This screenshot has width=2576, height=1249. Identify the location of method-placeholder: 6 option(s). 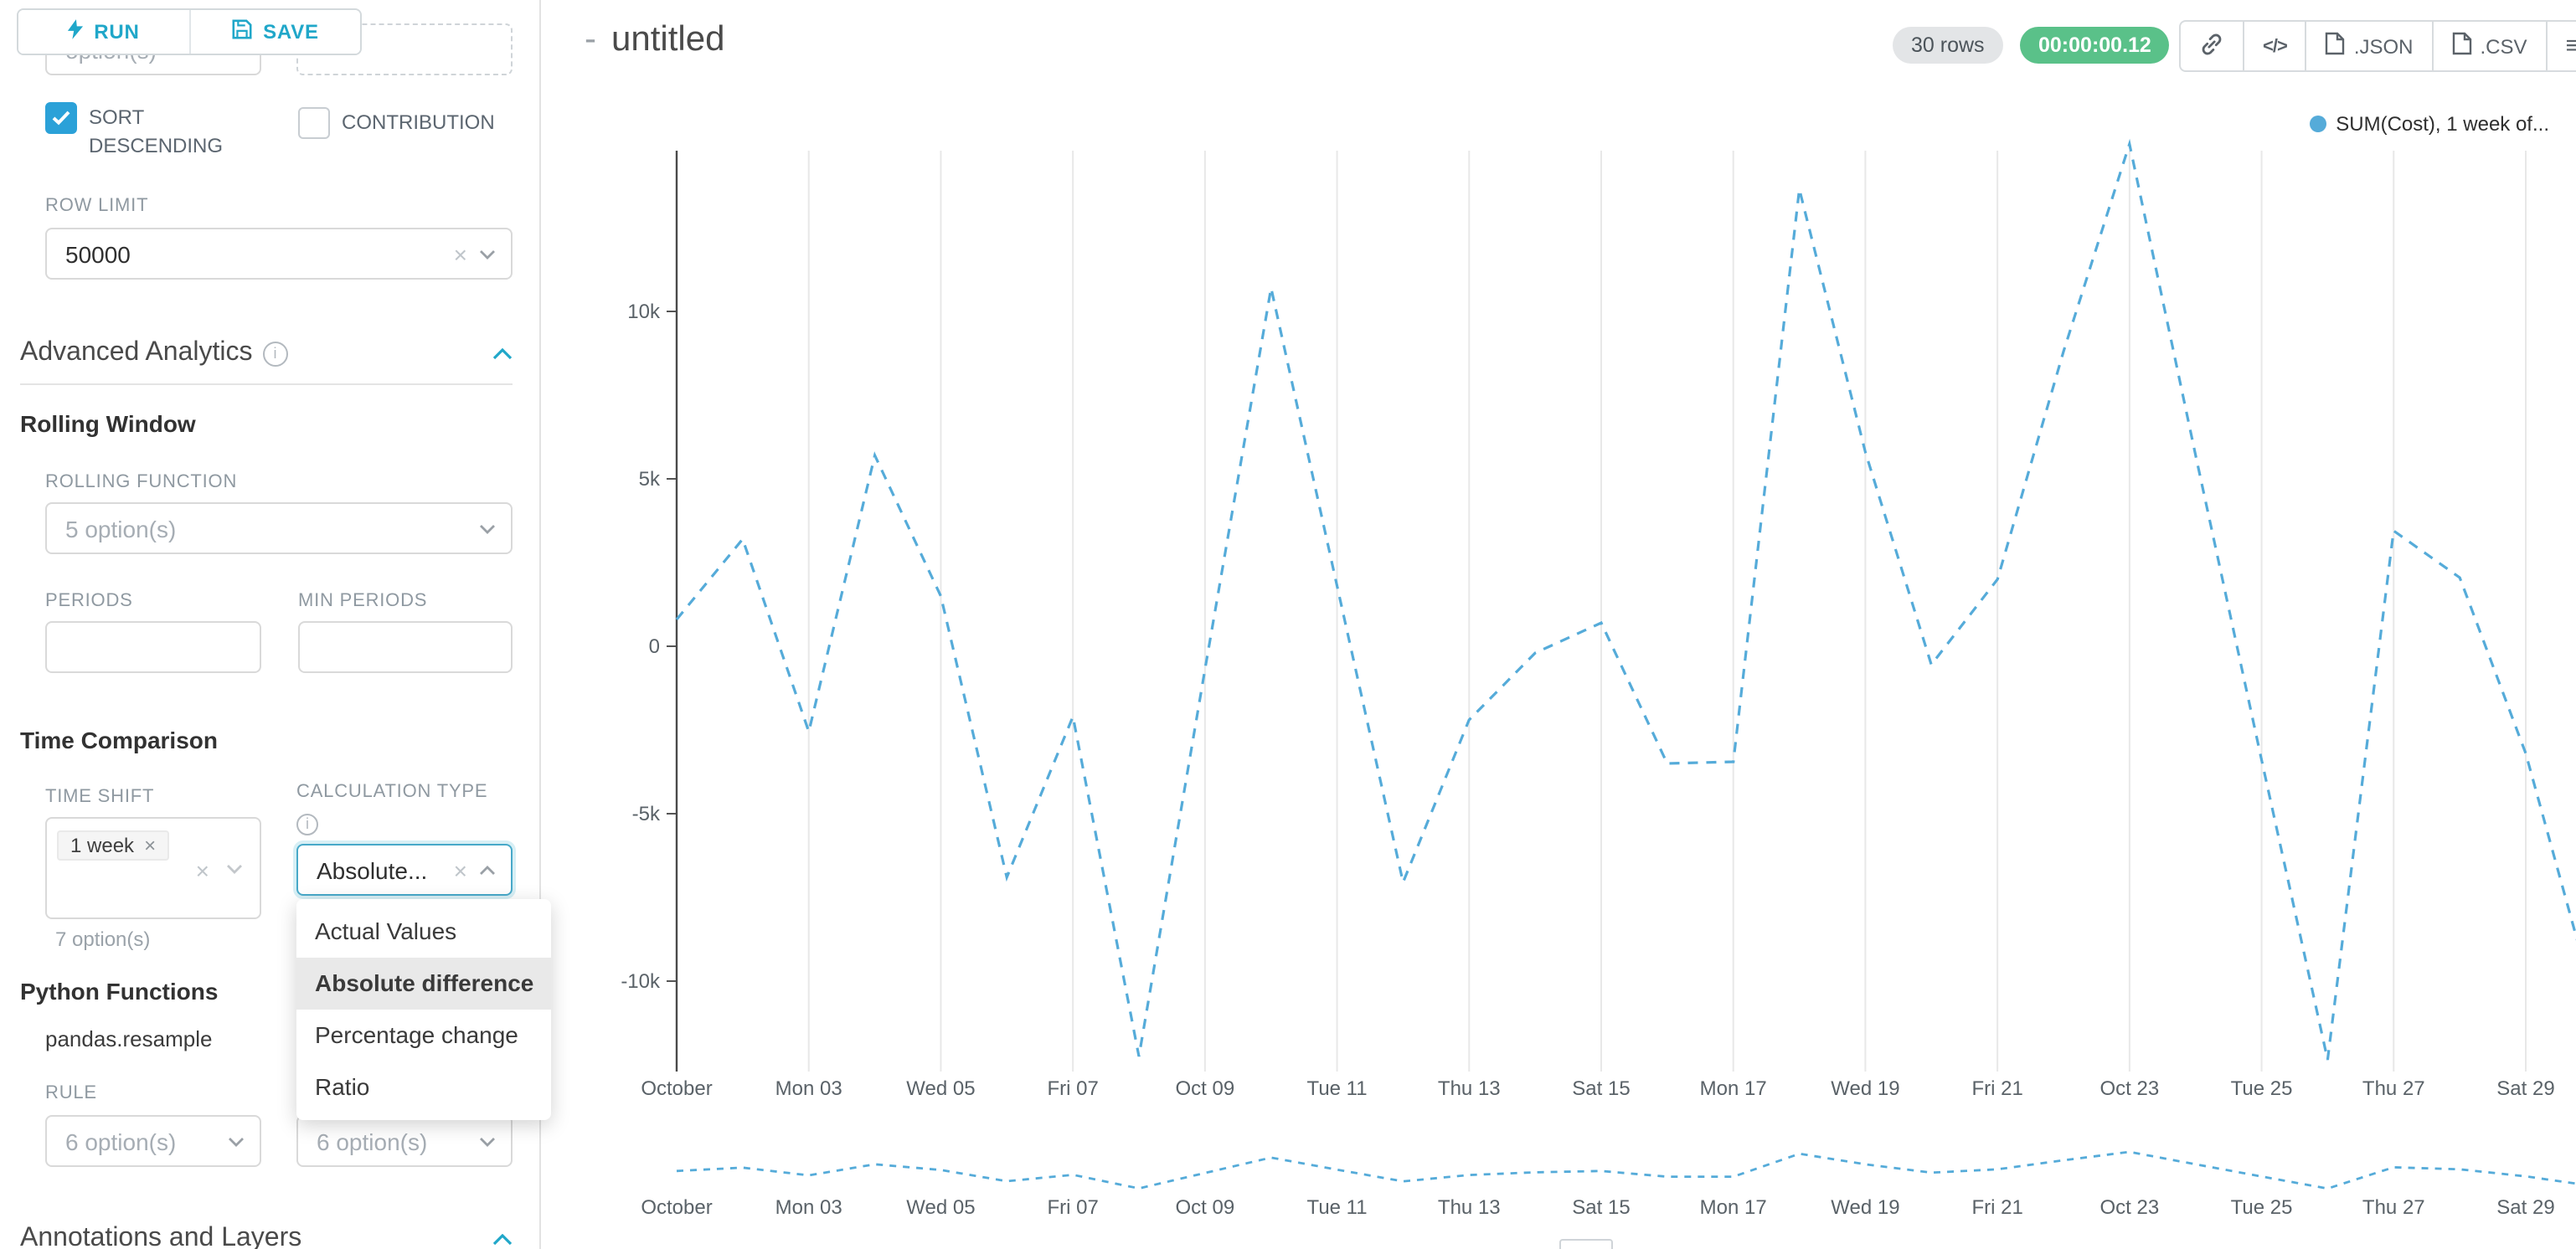
(372, 1141).